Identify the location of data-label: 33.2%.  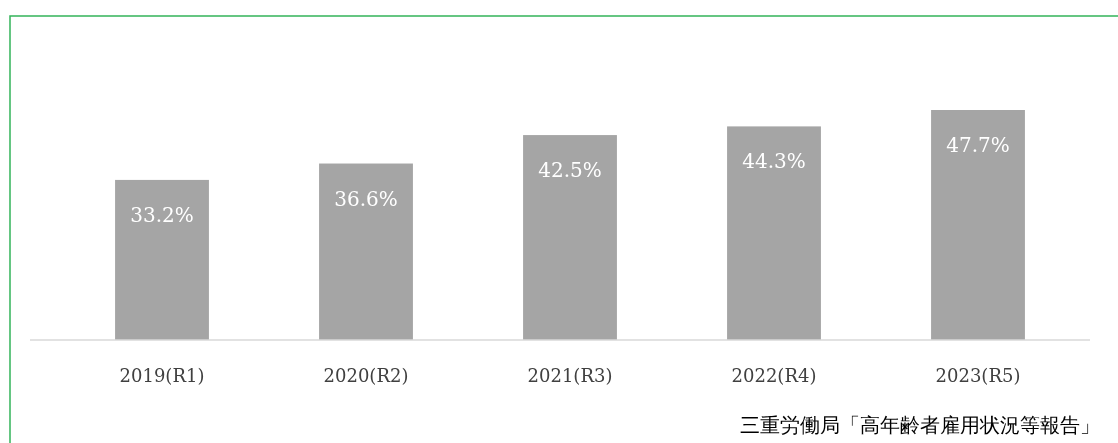
(162, 214).